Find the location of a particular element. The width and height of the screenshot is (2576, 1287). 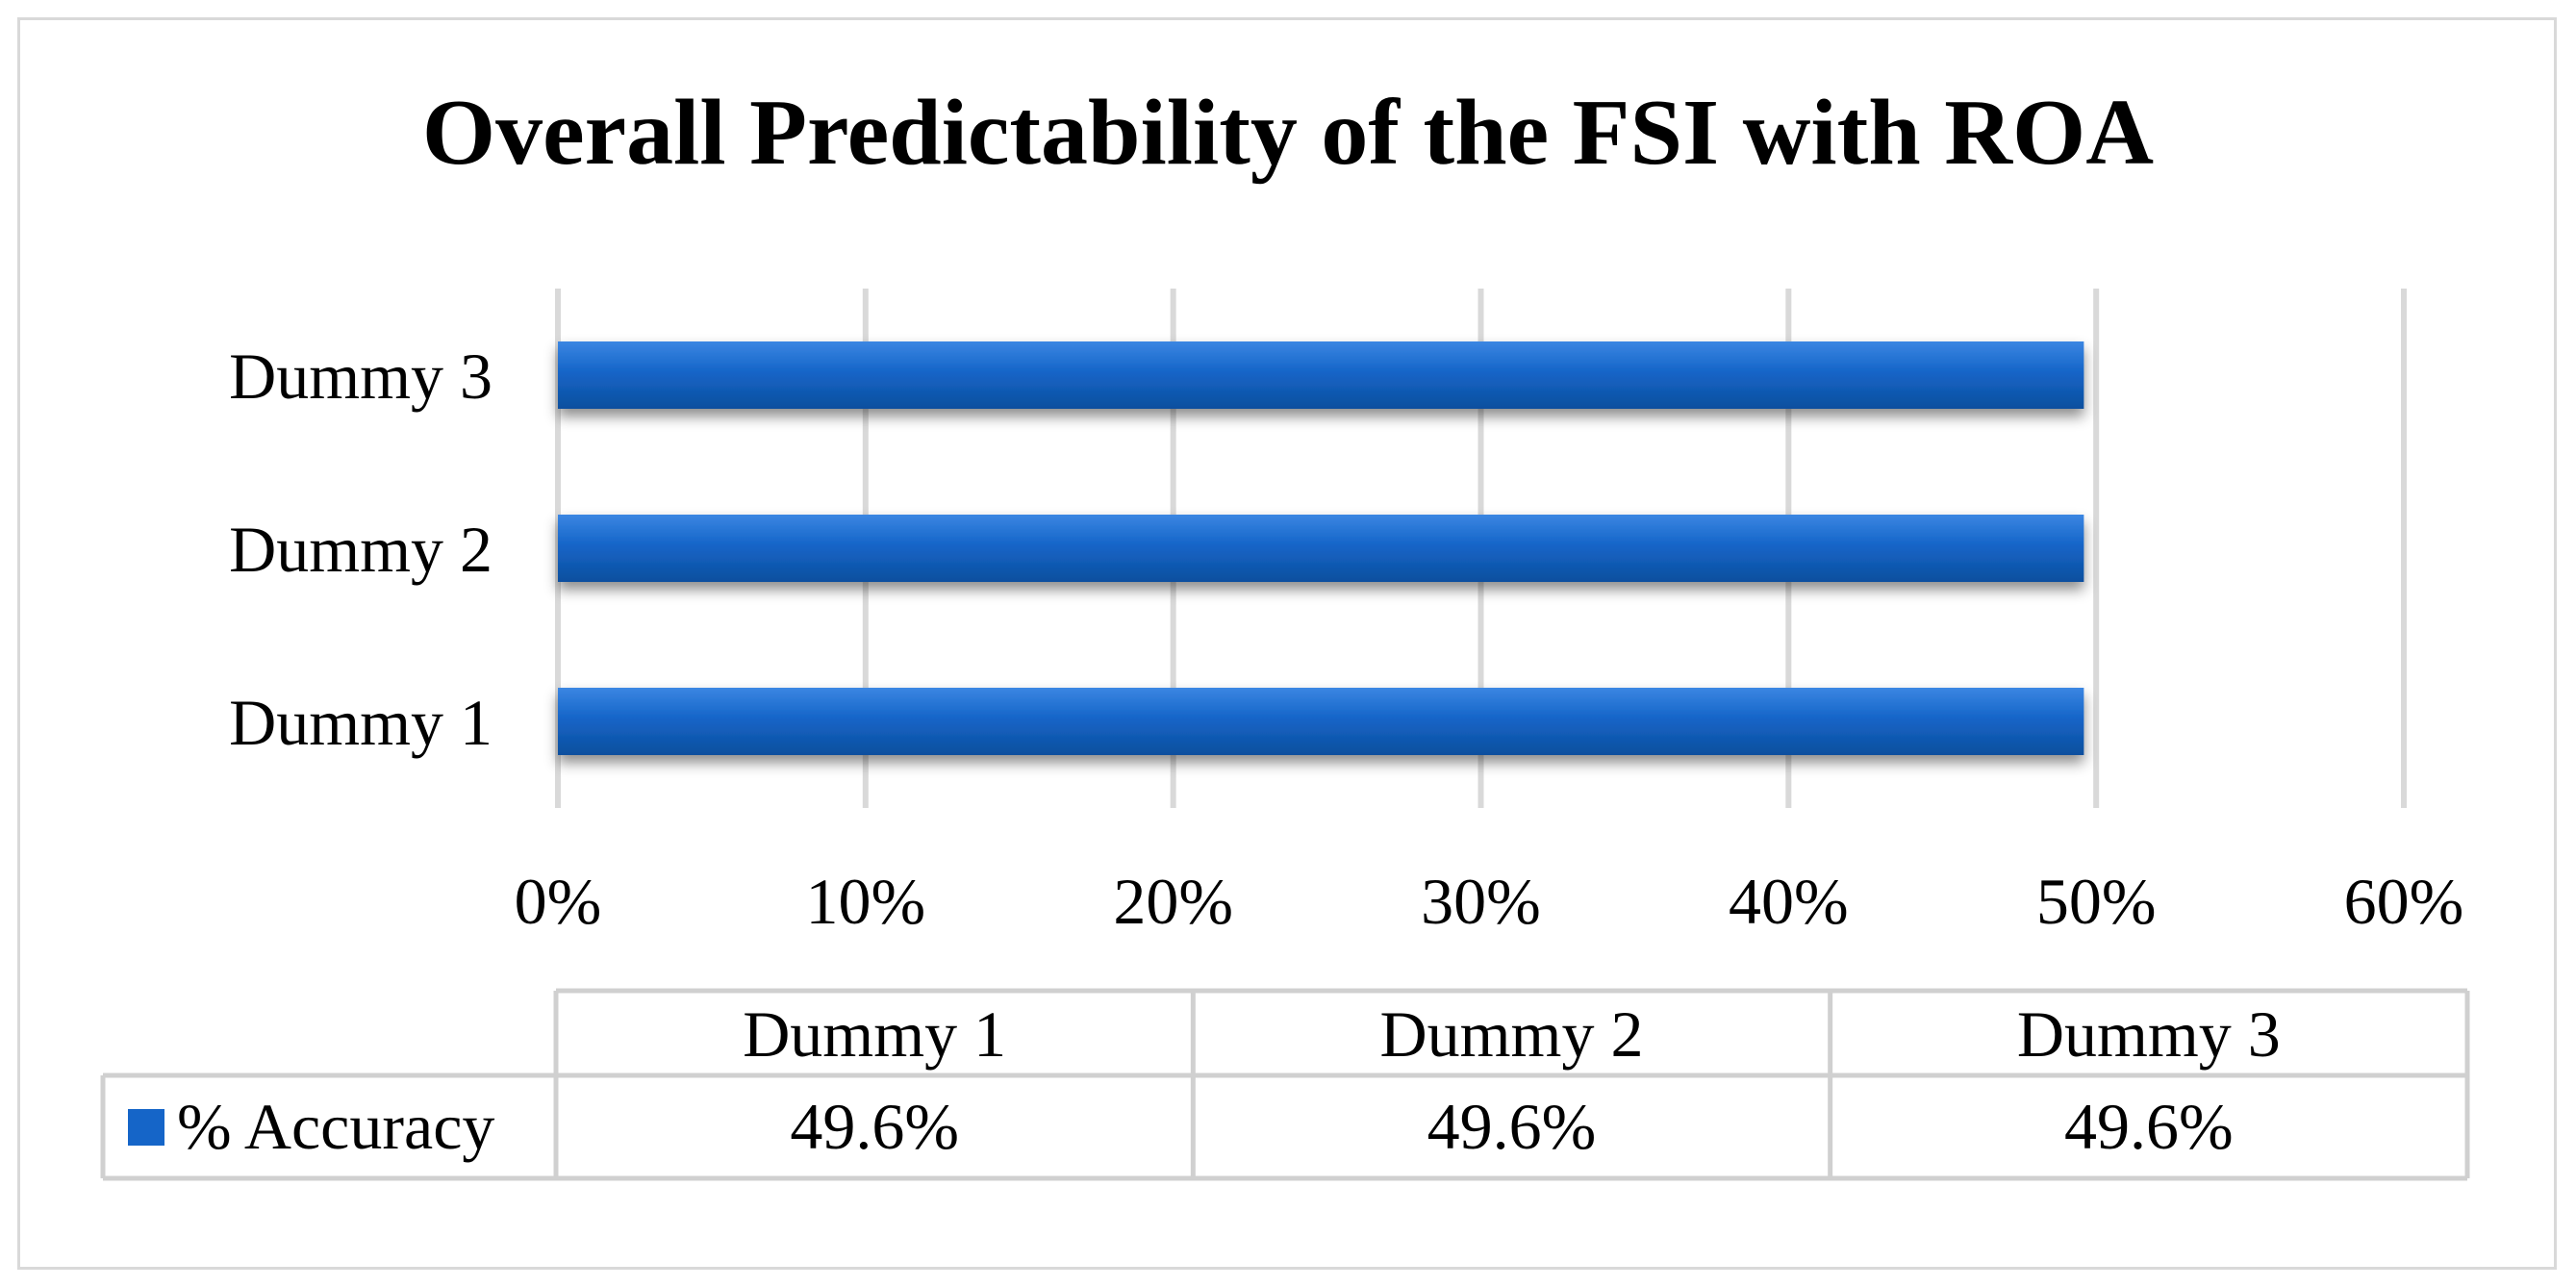

legend-label: % Accuracy is located at coordinates (335, 1127).